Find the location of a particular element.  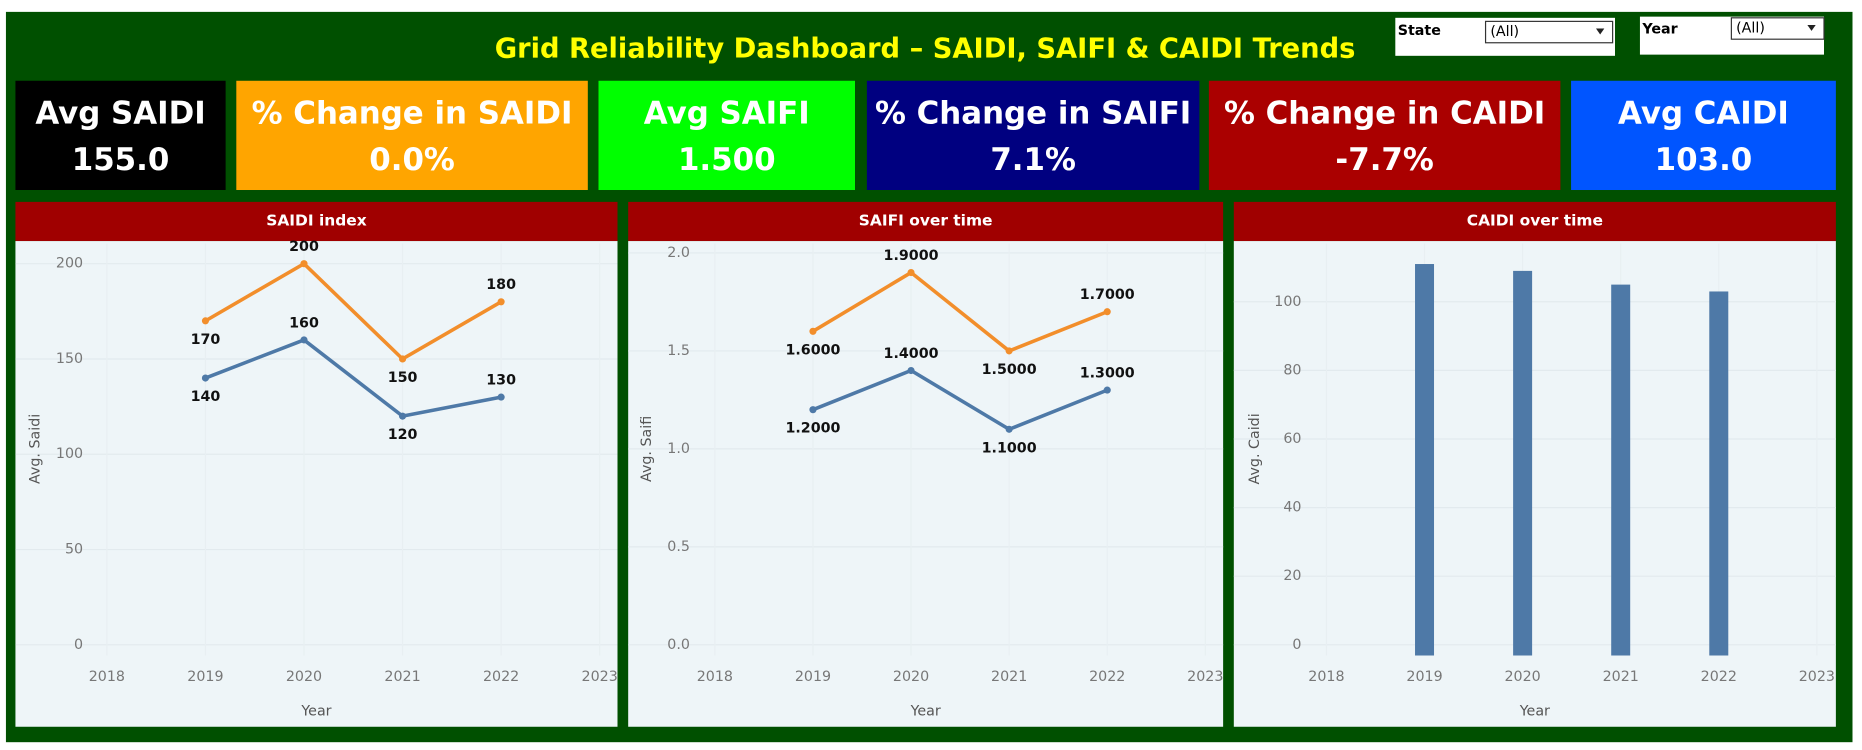

data-label: 1.2000 is located at coordinates (812, 429).